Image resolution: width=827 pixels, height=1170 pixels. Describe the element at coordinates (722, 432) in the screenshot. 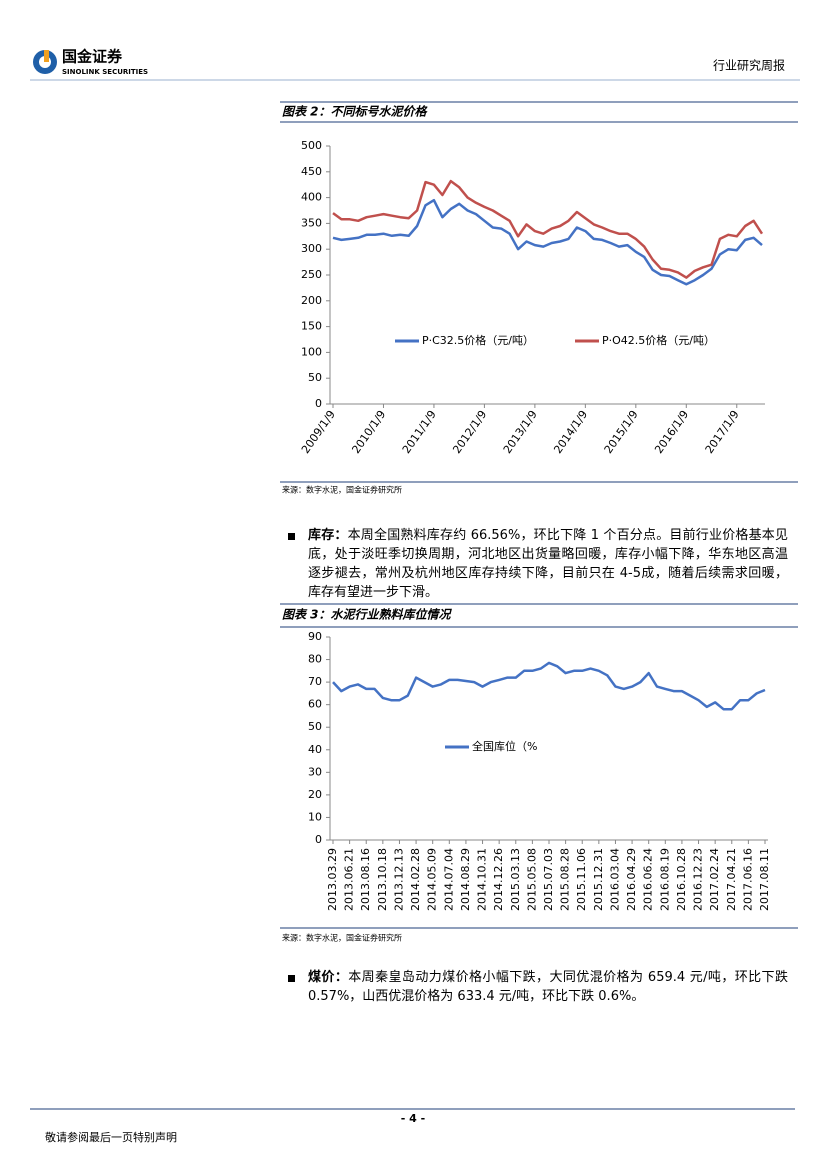

I see `x-tick-label: 2017/1/9` at that location.